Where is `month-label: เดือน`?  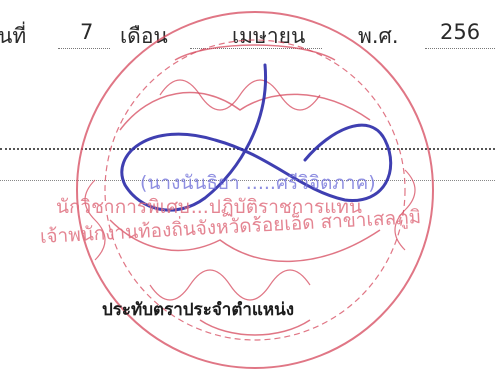 month-label: เดือน is located at coordinates (144, 36).